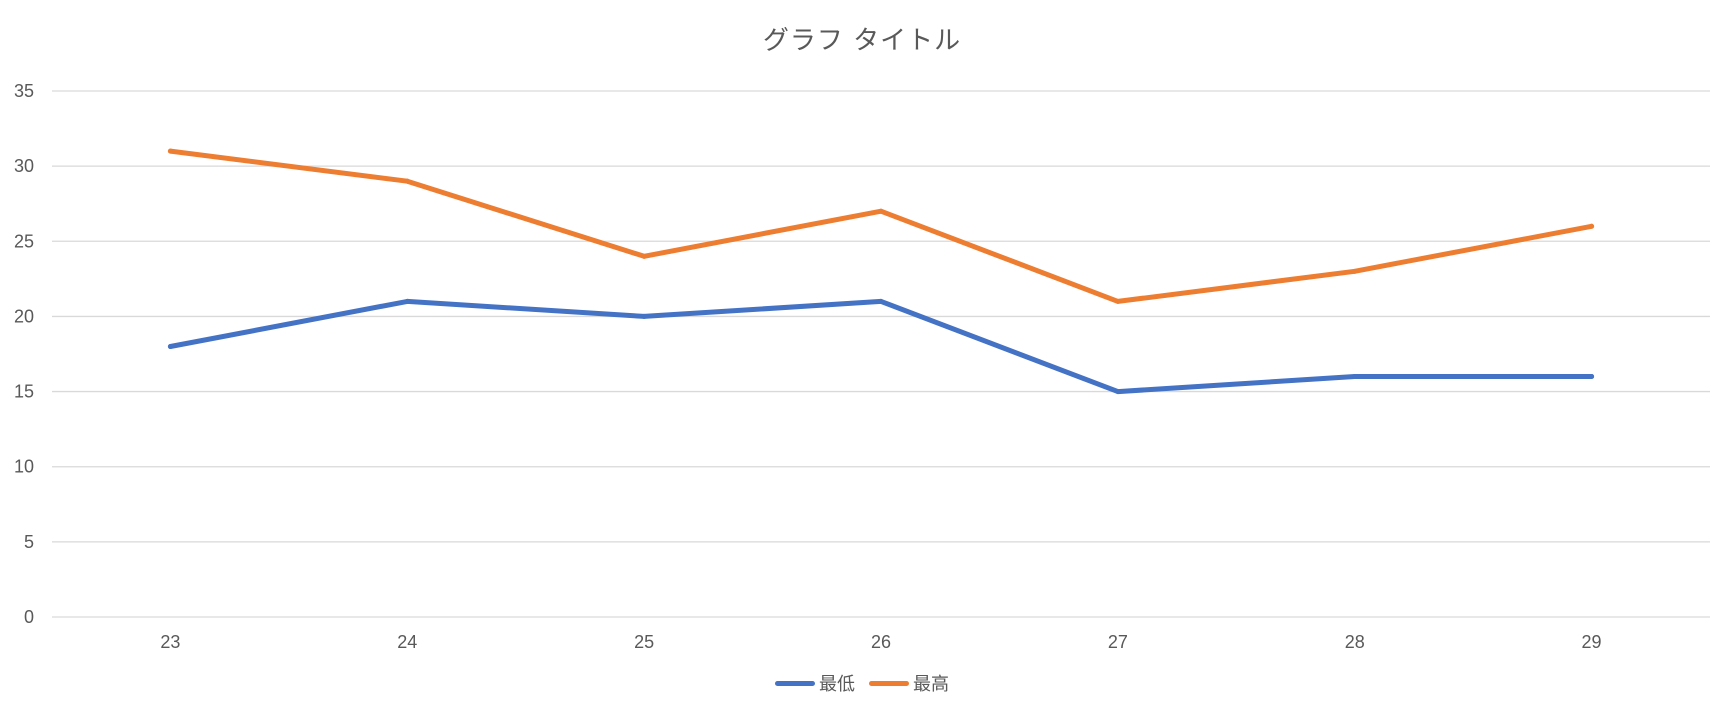 The width and height of the screenshot is (1724, 714). I want to click on y-tick-label-30: 30, so click(24, 166).